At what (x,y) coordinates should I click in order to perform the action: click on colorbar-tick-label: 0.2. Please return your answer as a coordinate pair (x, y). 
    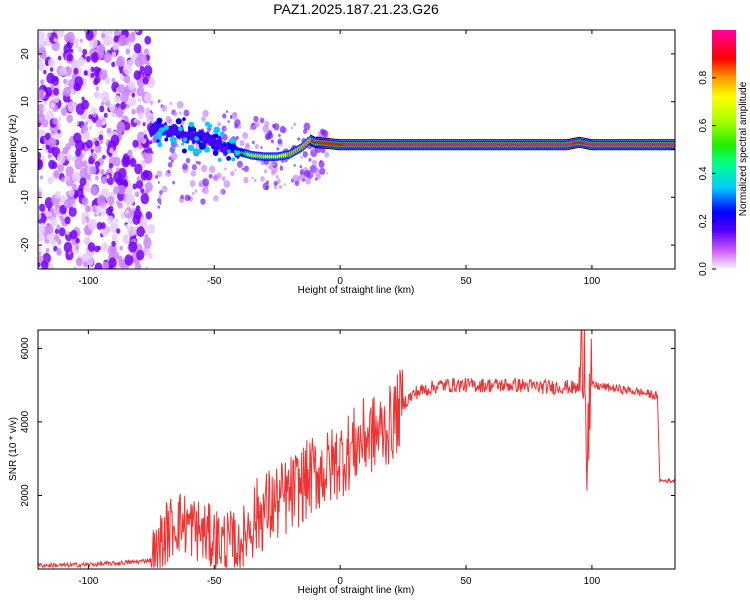
    Looking at the image, I should click on (703, 221).